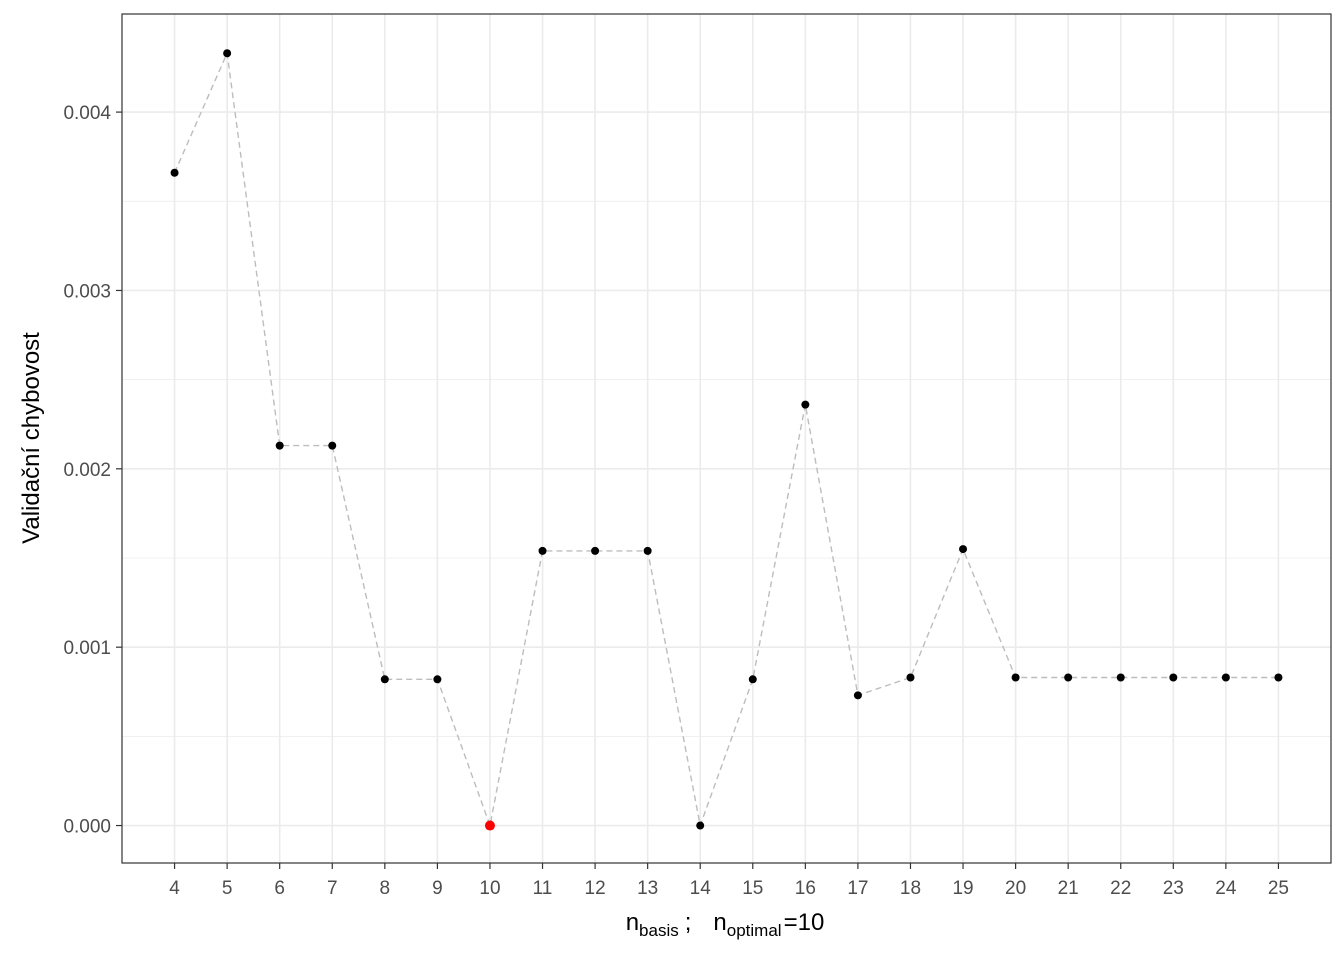 This screenshot has width=1344, height=960. What do you see at coordinates (87, 827) in the screenshot?
I see `y-tick-label: 0.000` at bounding box center [87, 827].